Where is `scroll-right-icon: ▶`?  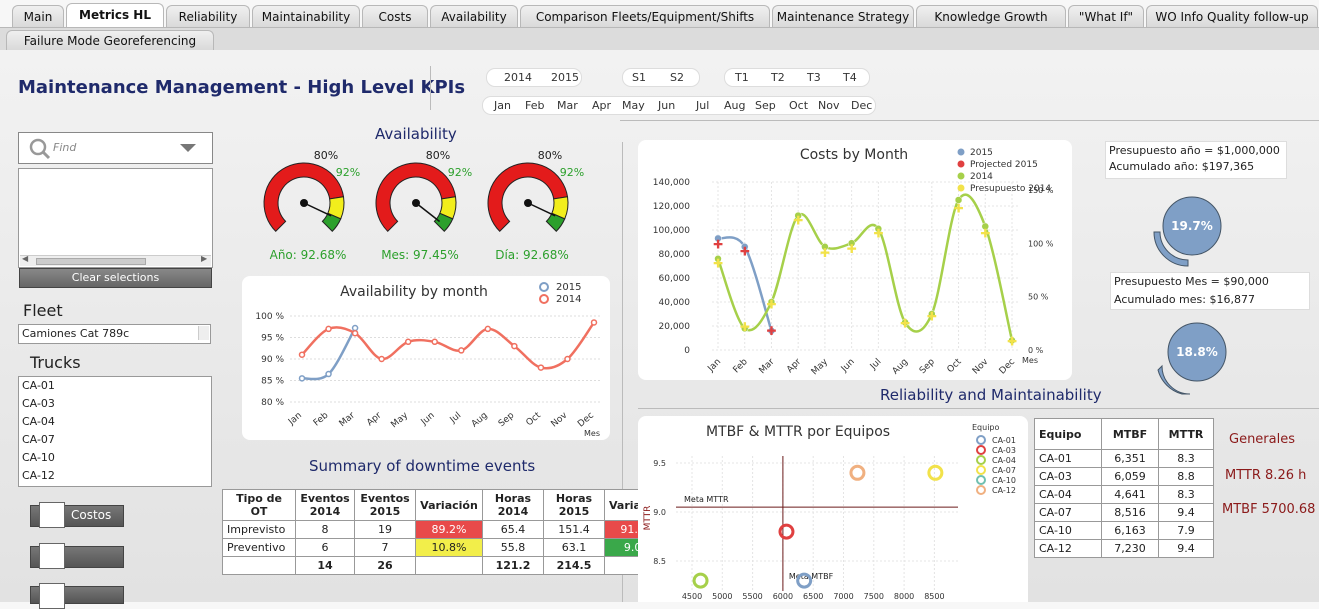
scroll-right-icon: ▶ is located at coordinates (204, 258).